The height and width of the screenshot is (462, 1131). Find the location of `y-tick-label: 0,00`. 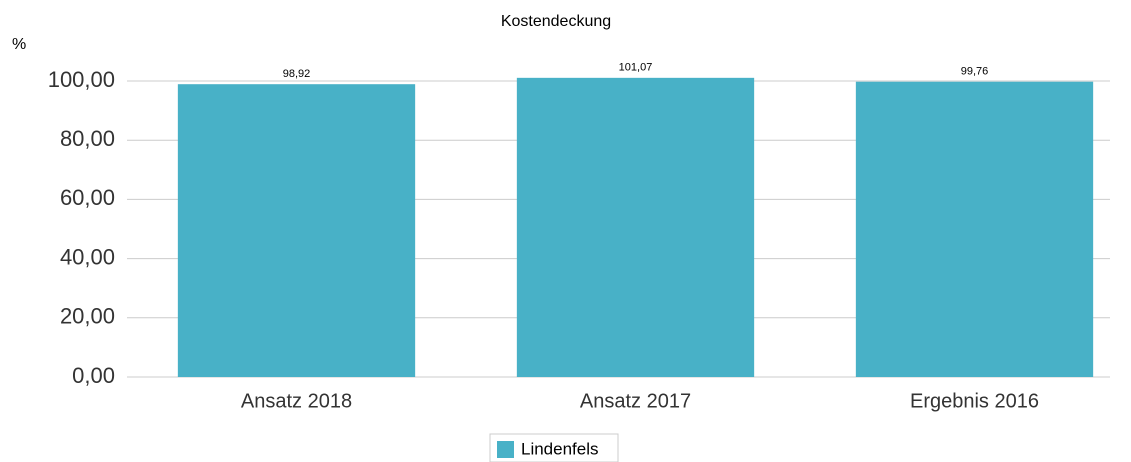

y-tick-label: 0,00 is located at coordinates (93, 375).